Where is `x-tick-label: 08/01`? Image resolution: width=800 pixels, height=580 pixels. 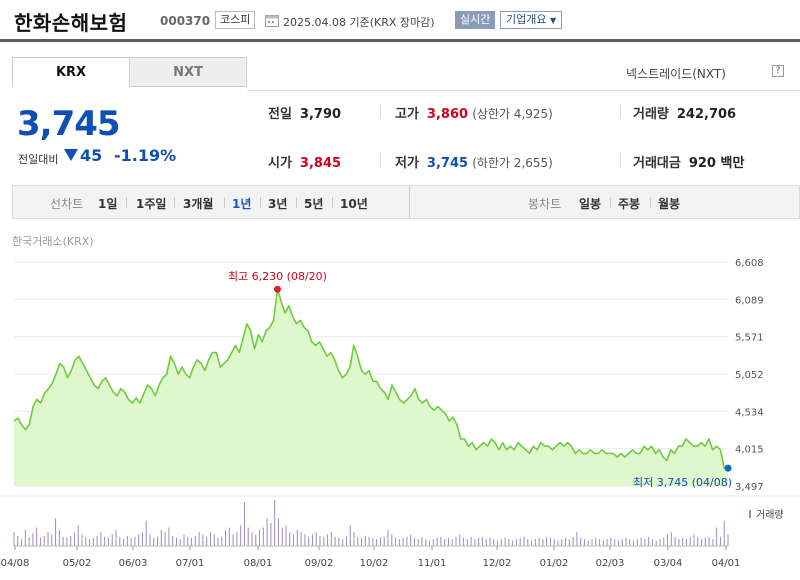 x-tick-label: 08/01 is located at coordinates (258, 563).